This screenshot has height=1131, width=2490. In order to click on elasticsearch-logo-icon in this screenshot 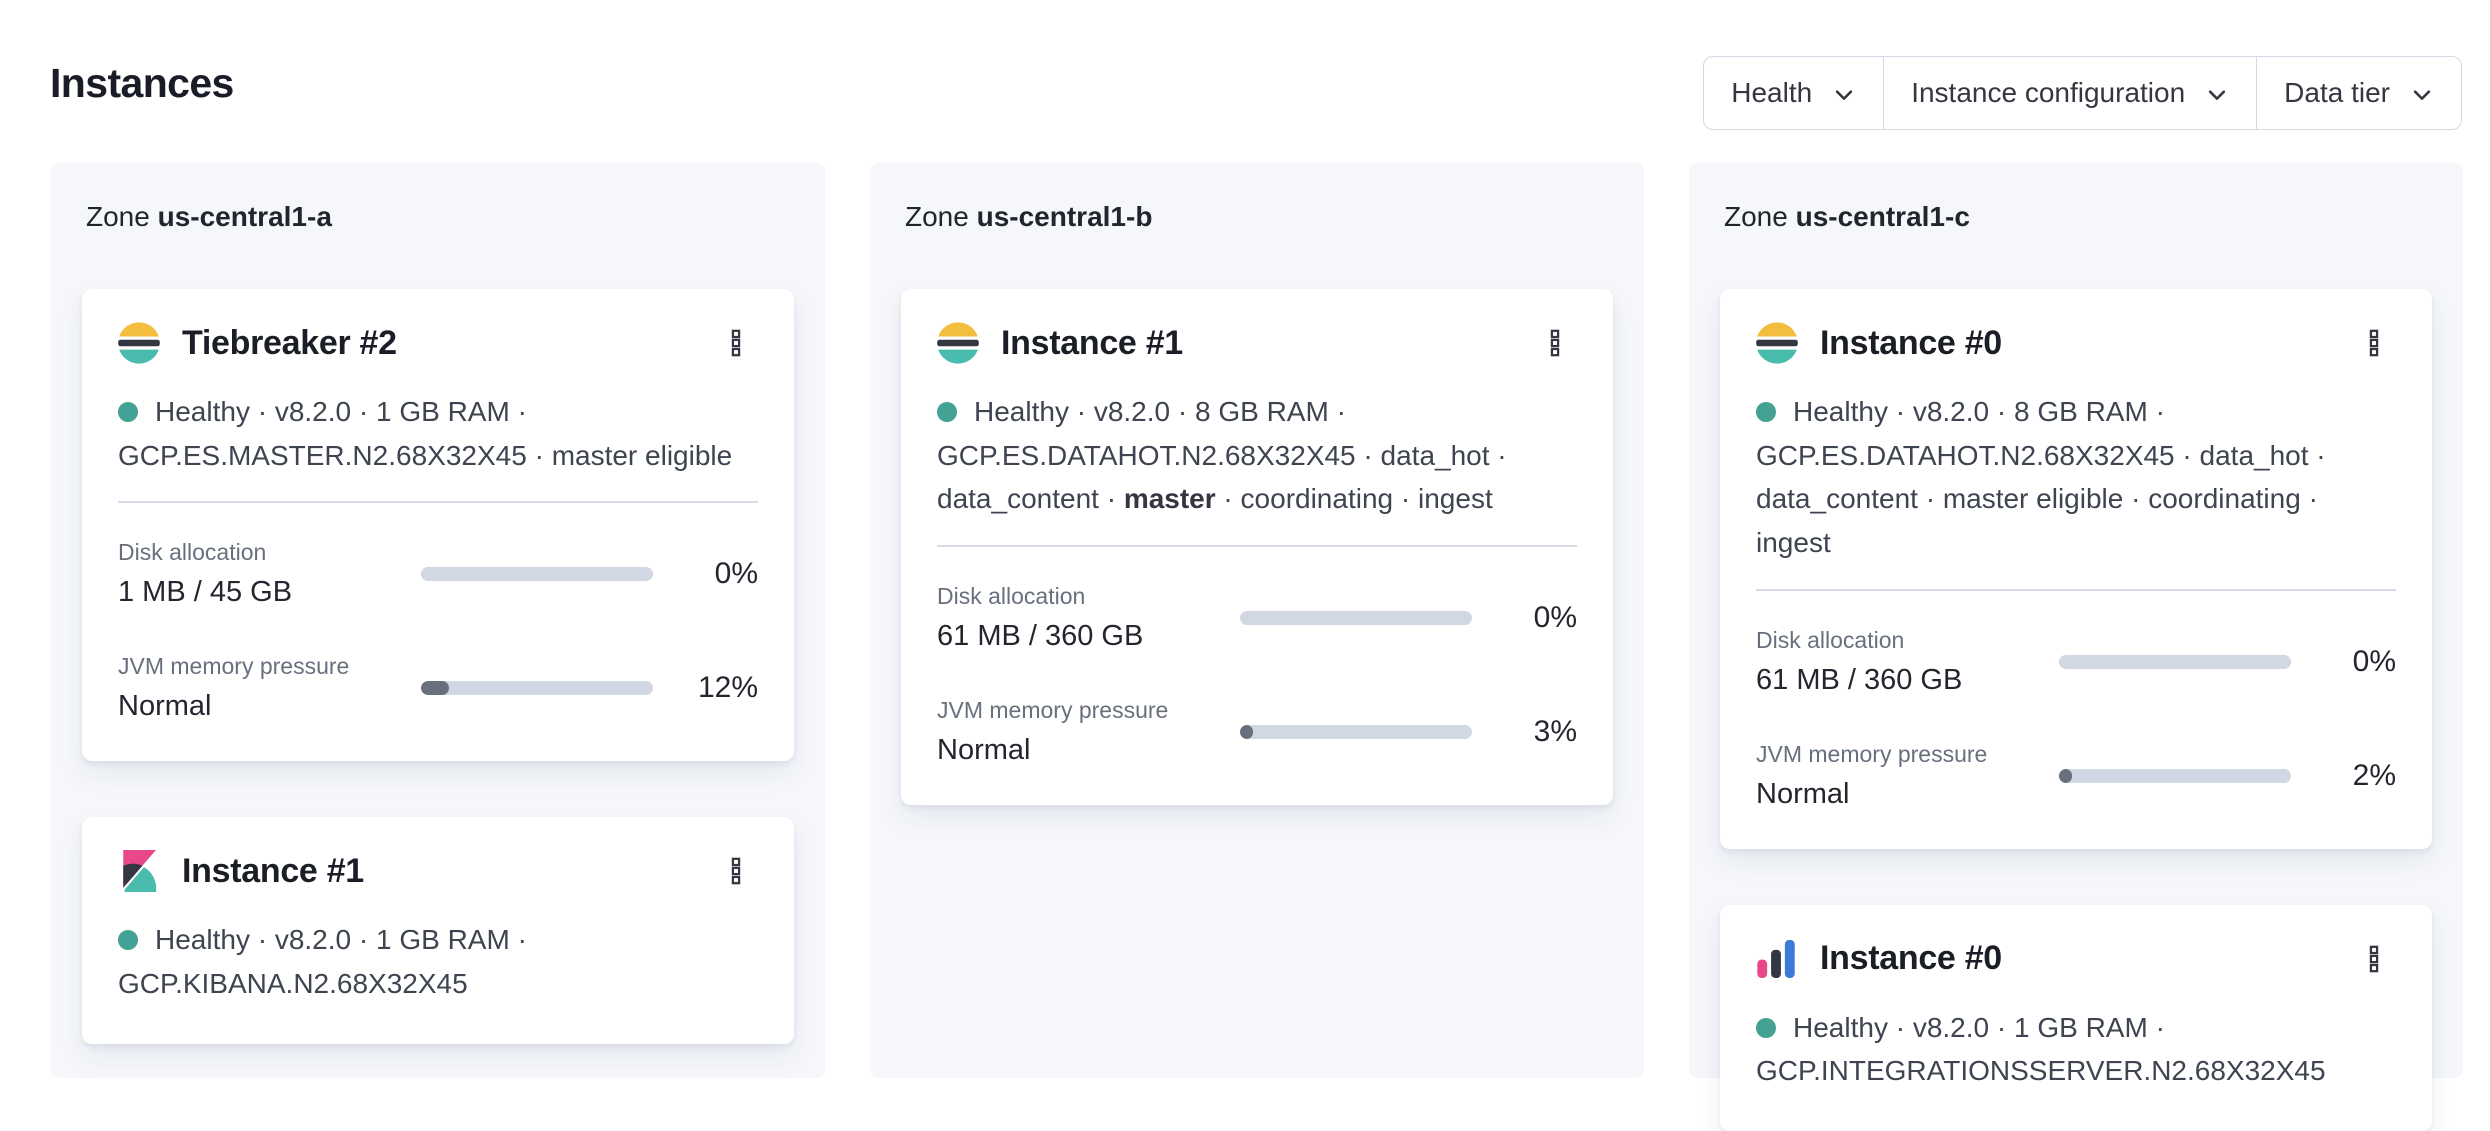, I will do `click(1777, 343)`.